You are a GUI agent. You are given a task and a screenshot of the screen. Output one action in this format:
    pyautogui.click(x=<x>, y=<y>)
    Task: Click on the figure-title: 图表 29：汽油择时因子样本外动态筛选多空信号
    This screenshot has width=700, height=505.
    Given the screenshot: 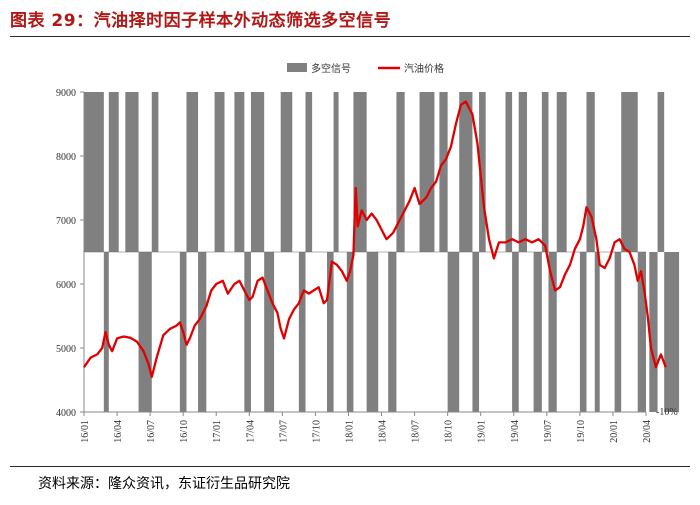 What is the action you would take?
    pyautogui.click(x=201, y=21)
    